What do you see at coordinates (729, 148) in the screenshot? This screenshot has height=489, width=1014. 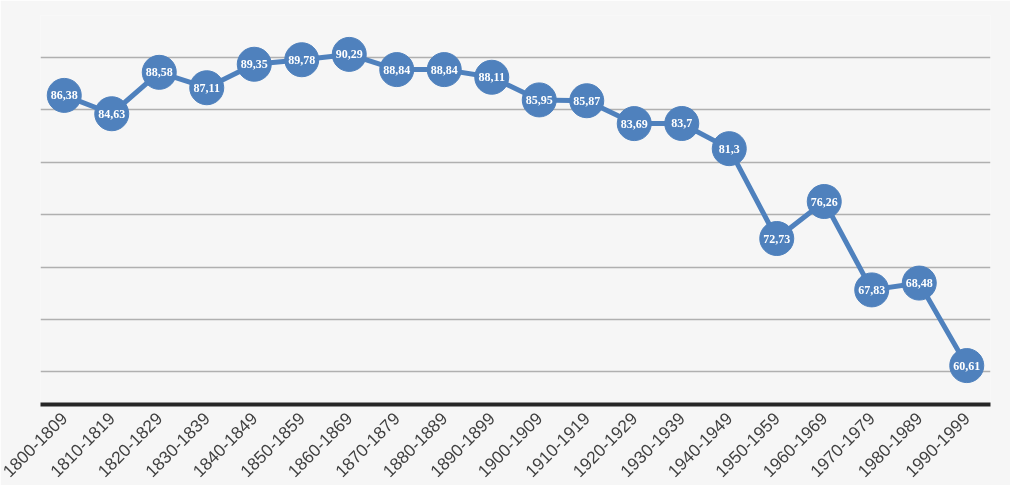 I see `data-label: 81,3` at bounding box center [729, 148].